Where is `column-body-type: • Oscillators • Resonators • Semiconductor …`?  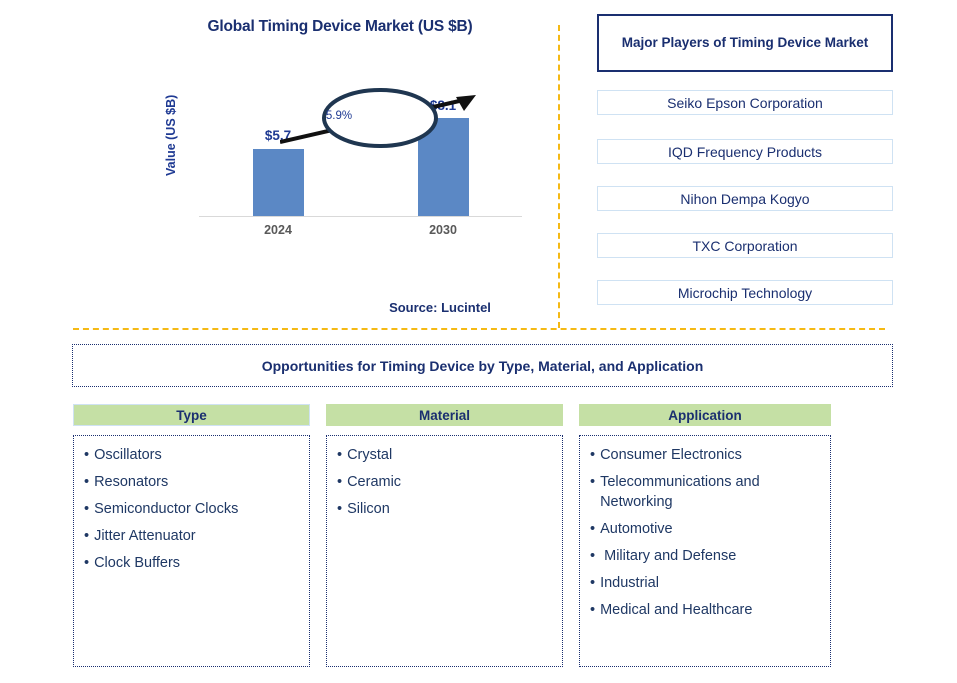
column-body-type: • Oscillators • Resonators • Semiconductor … is located at coordinates (191, 551).